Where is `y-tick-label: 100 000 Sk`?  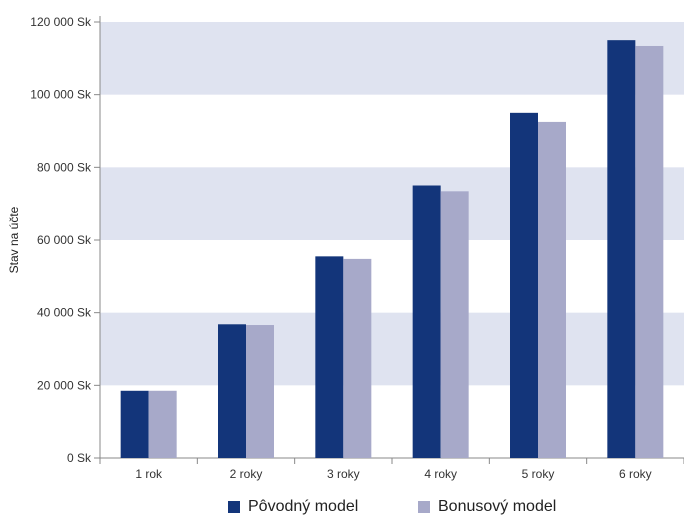
y-tick-label: 100 000 Sk is located at coordinates (61, 95).